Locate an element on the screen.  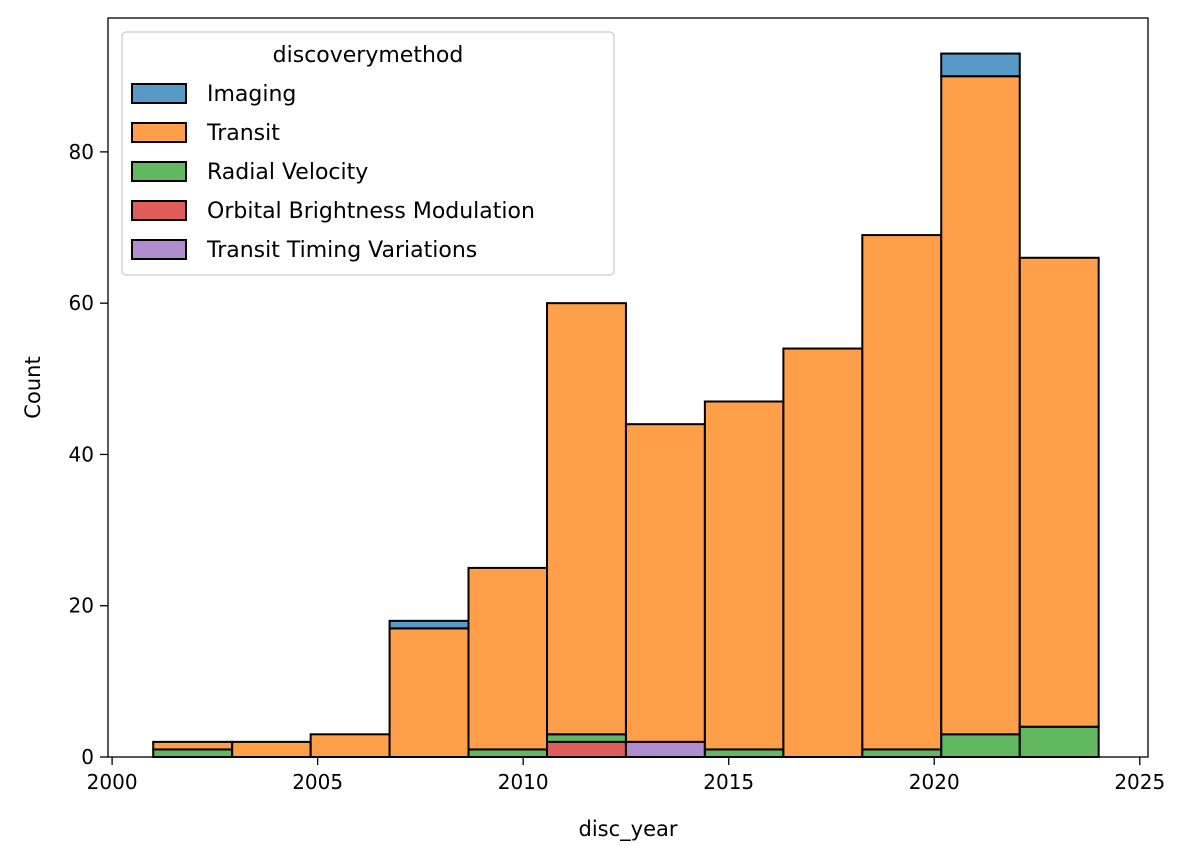
legend-label-radial-velocity: Radial Velocity is located at coordinates (287, 172).